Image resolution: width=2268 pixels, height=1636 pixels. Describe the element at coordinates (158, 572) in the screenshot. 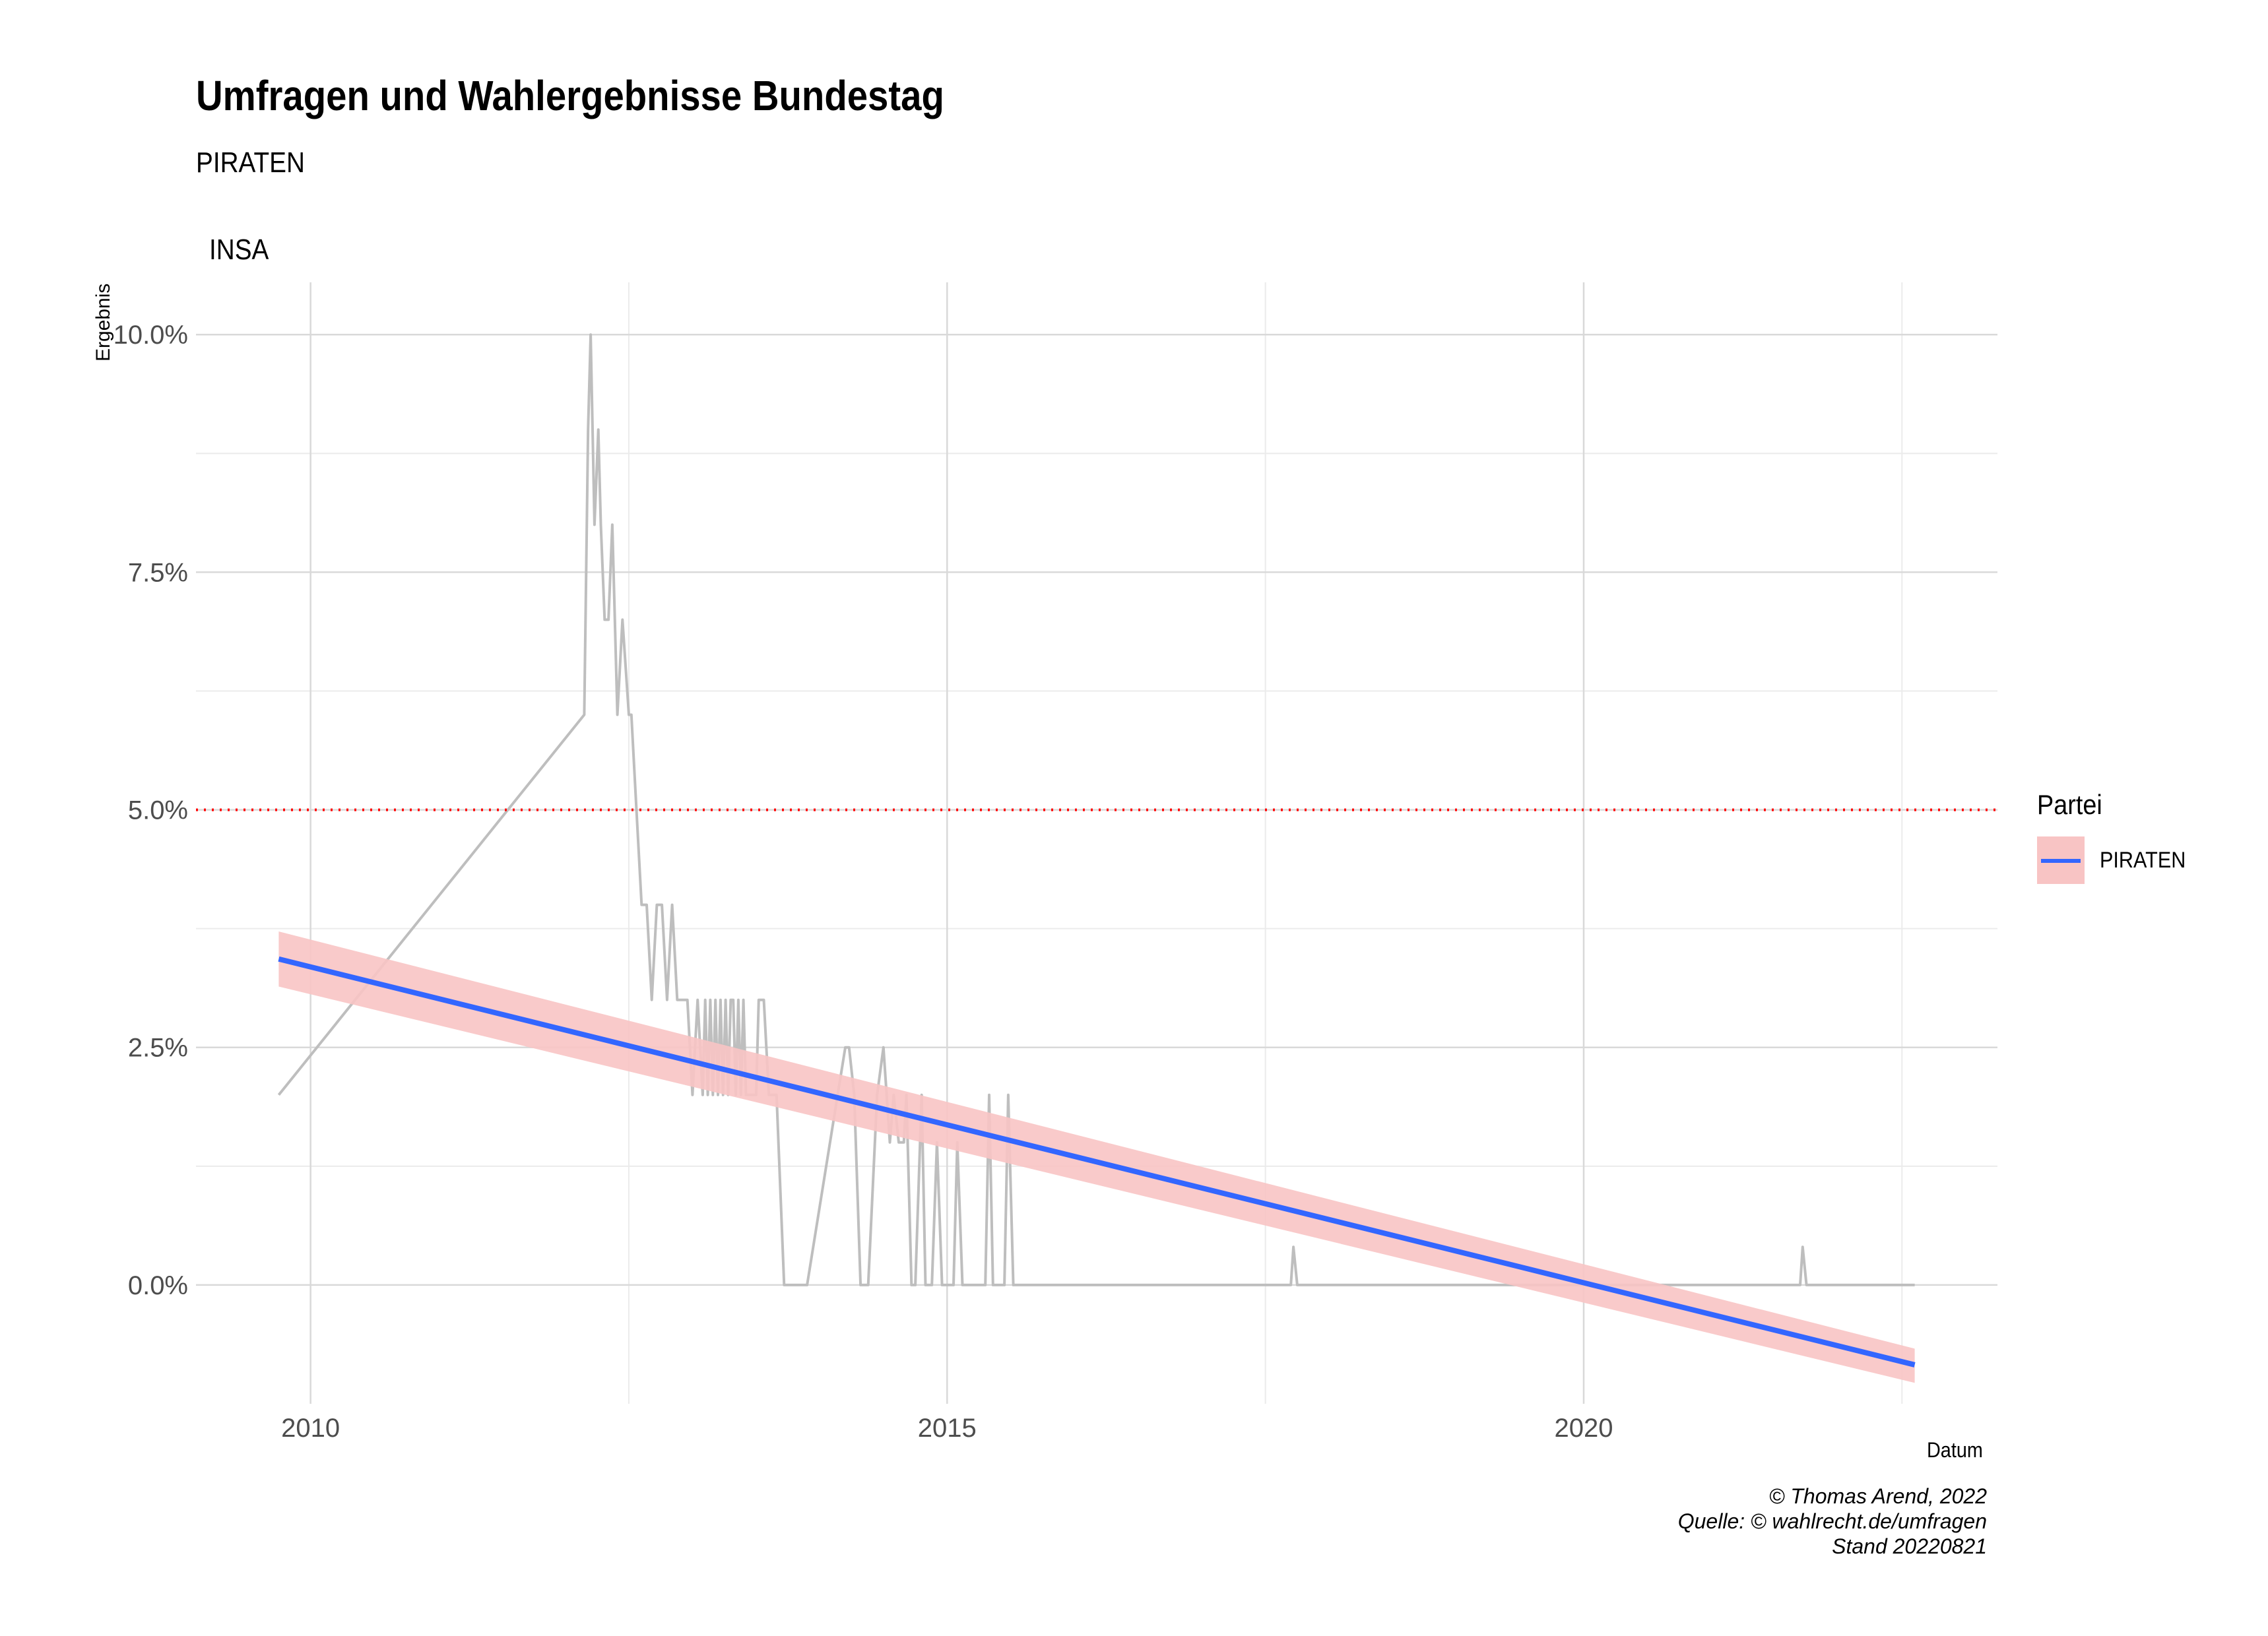

I see `y-tick-label: 7.5%` at that location.